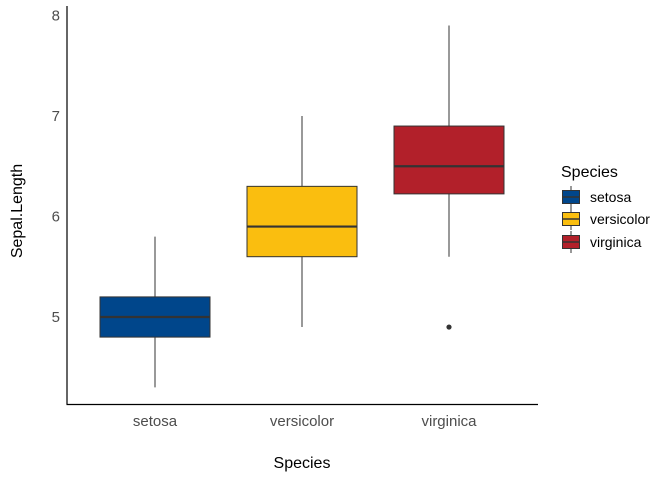 Image resolution: width=672 pixels, height=480 pixels. I want to click on box-versicolor, so click(302, 222).